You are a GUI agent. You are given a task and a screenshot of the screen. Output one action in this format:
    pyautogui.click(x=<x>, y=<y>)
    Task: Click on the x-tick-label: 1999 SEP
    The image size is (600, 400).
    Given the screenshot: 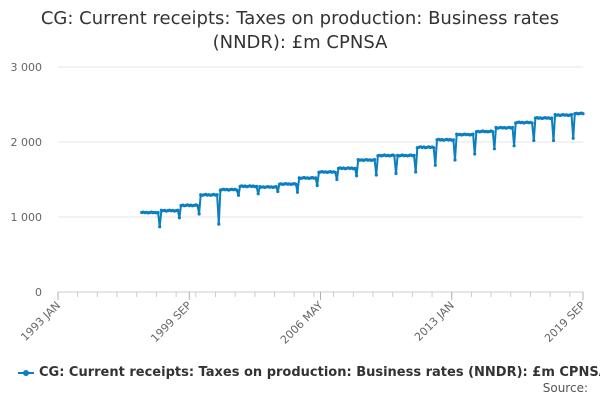 What is the action you would take?
    pyautogui.click(x=171, y=322)
    